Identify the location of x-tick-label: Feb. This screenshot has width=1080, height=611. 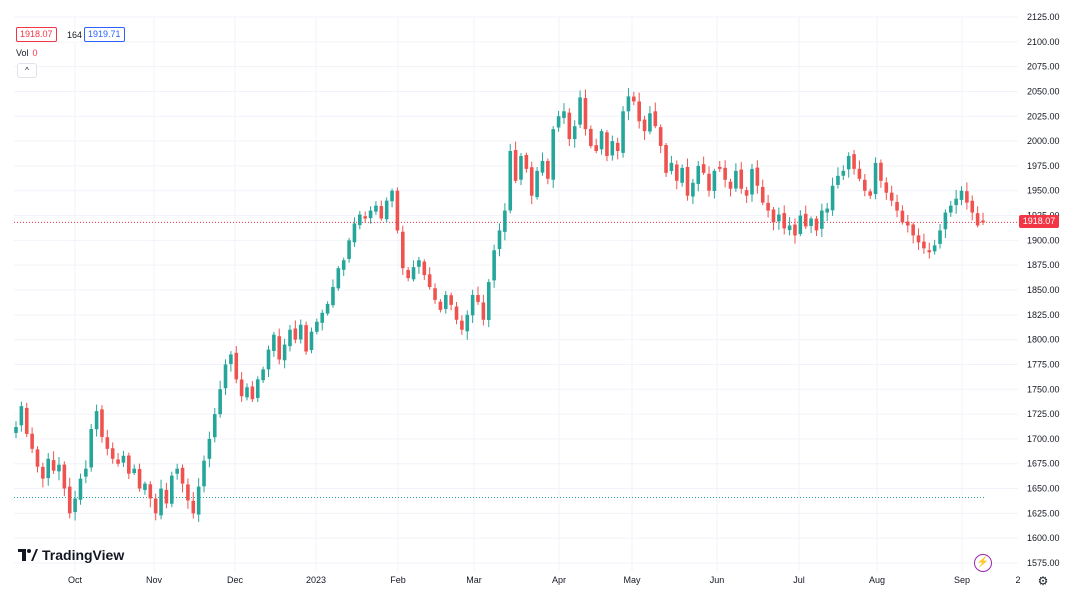
(398, 580).